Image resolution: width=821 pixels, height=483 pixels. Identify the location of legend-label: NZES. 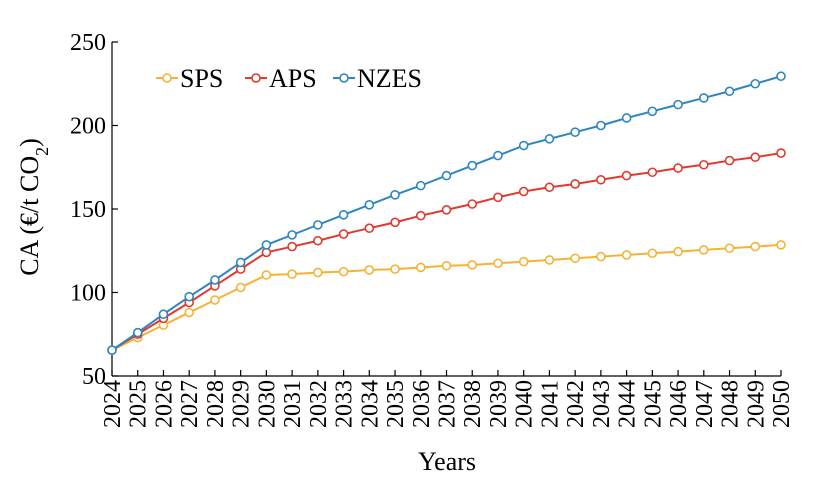
(389, 78).